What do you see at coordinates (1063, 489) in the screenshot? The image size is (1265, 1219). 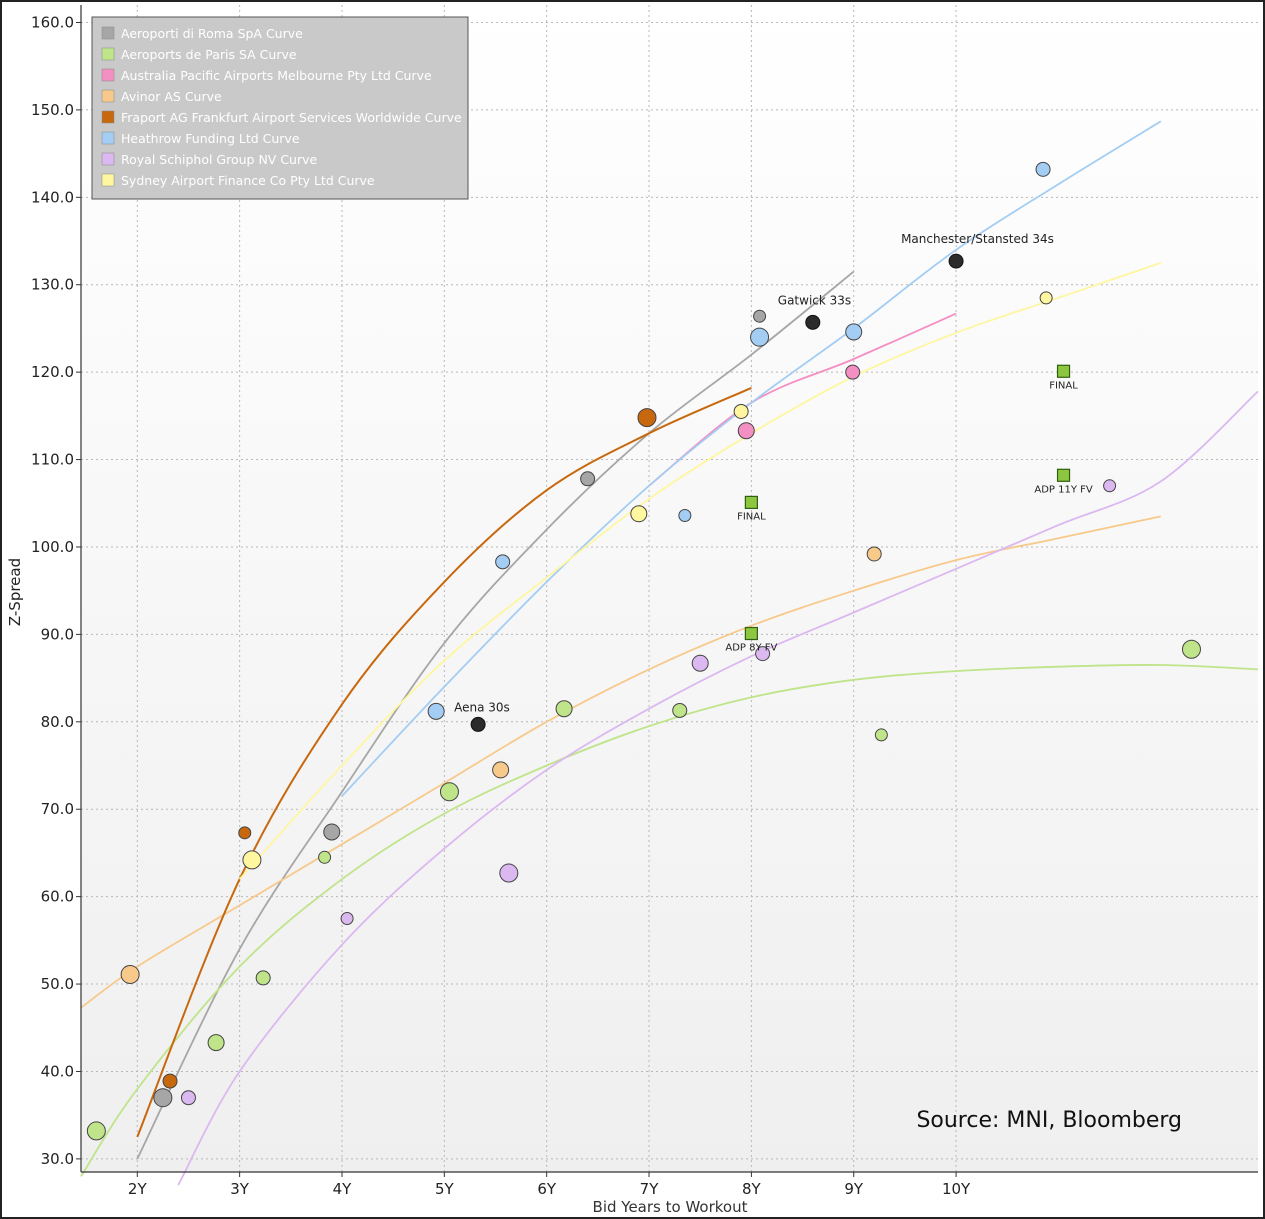 I see `marker-label: ADP 11Y FV` at bounding box center [1063, 489].